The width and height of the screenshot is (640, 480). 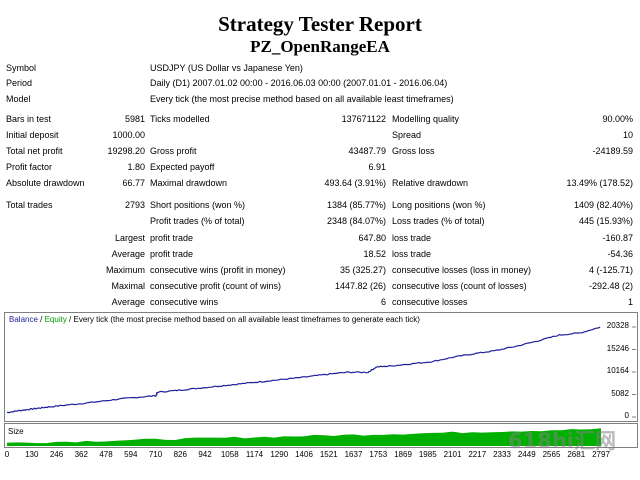 I want to click on avg-consecutive-wins-value: 6, so click(x=383, y=302).